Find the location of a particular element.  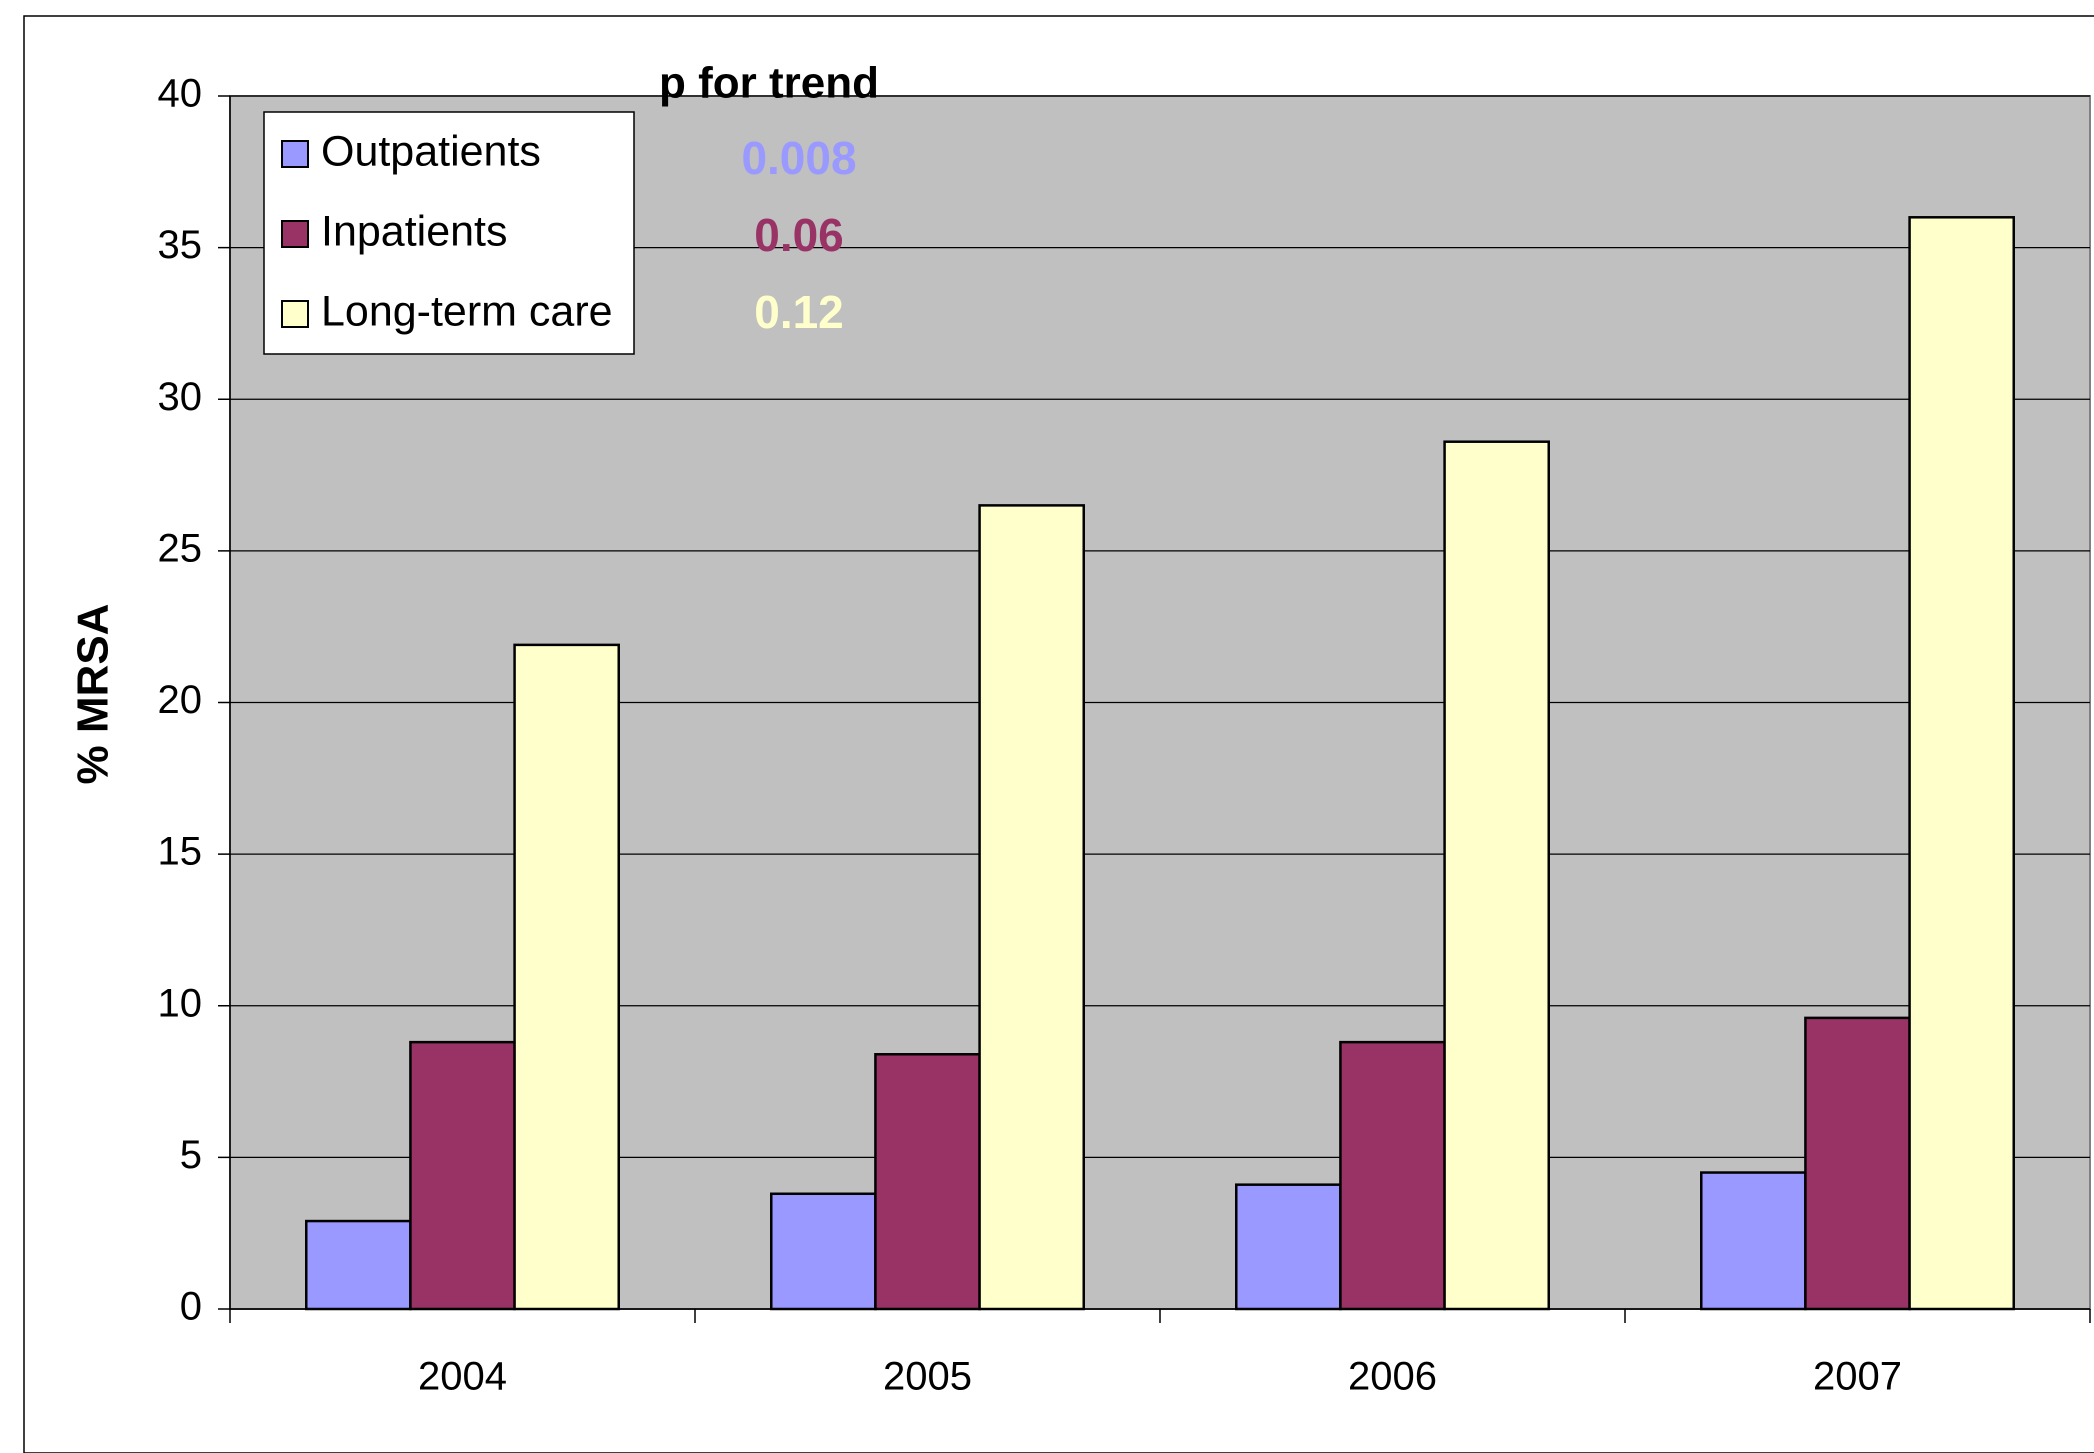

y-tick-label: 10 is located at coordinates (180, 1003).